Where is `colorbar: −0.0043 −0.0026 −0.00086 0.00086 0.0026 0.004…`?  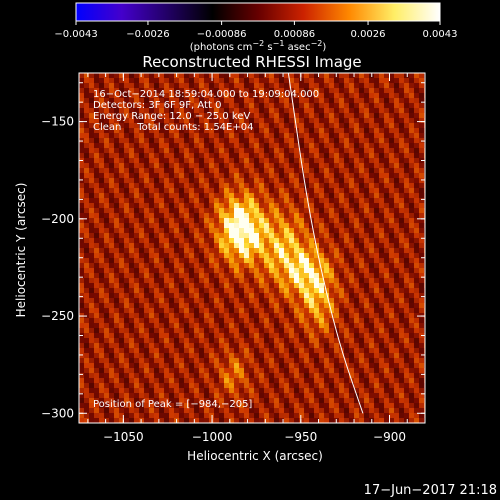 colorbar: −0.0043 −0.0026 −0.00086 0.00086 0.0026 0.004… is located at coordinates (256, 27).